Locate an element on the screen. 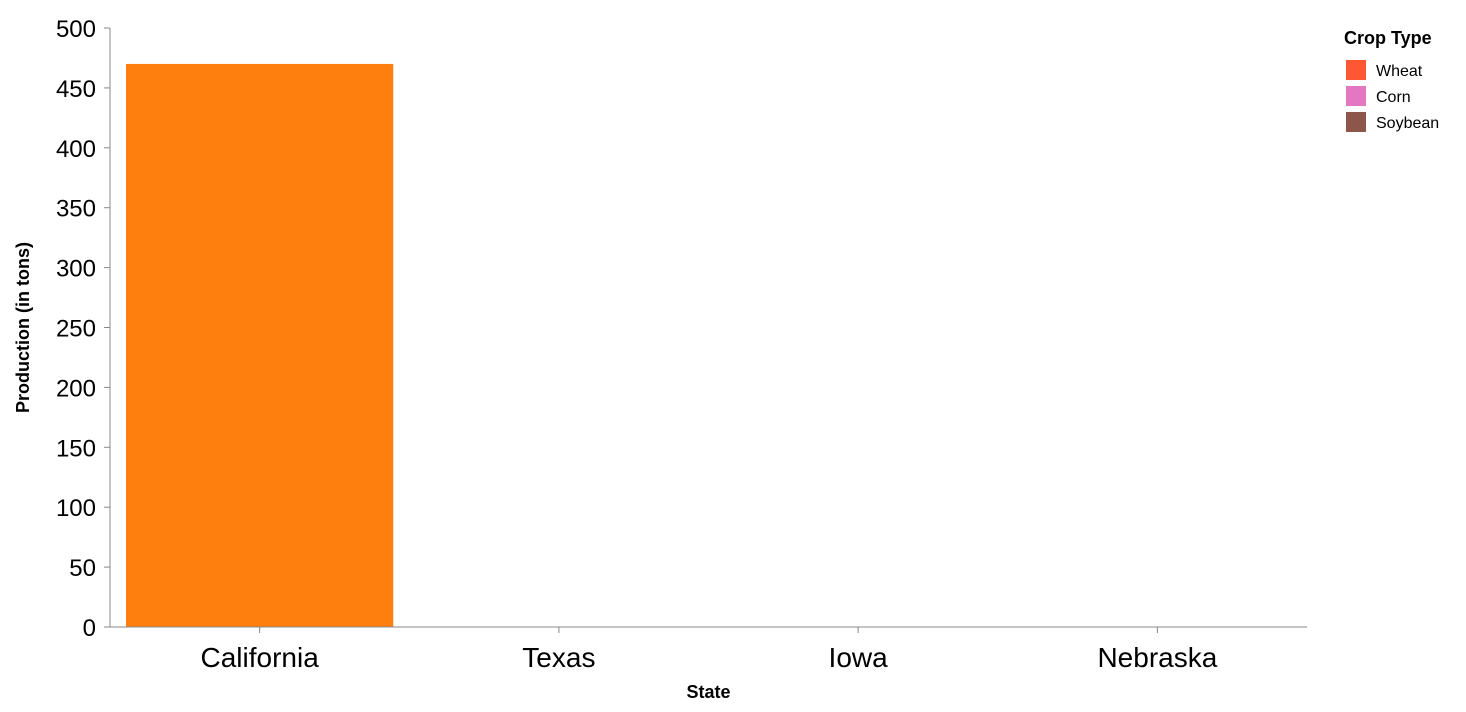 Image resolution: width=1466 pixels, height=712 pixels. legend-swatch-corn is located at coordinates (1356, 96).